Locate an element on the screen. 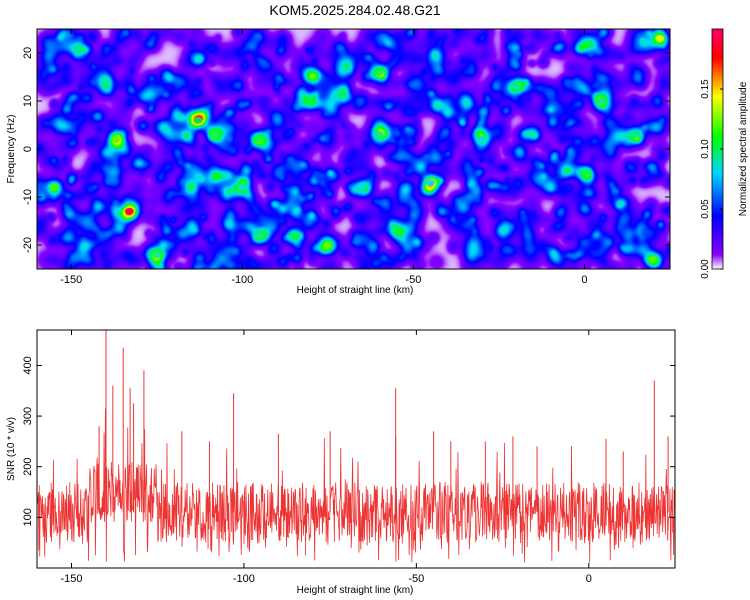  heatmap-y-tick-label: -20 is located at coordinates (28, 245).